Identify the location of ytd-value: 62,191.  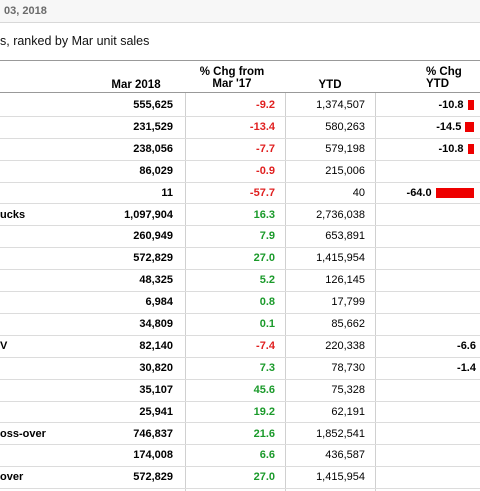
(348, 411).